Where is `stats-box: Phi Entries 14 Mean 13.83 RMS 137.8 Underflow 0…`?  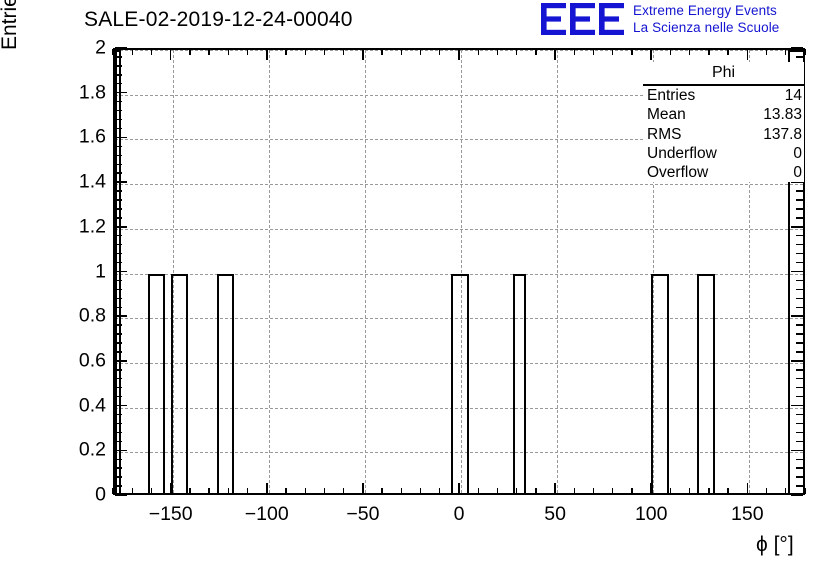
stats-box: Phi Entries 14 Mean 13.83 RMS 137.8 Underflow 0… is located at coordinates (723, 122).